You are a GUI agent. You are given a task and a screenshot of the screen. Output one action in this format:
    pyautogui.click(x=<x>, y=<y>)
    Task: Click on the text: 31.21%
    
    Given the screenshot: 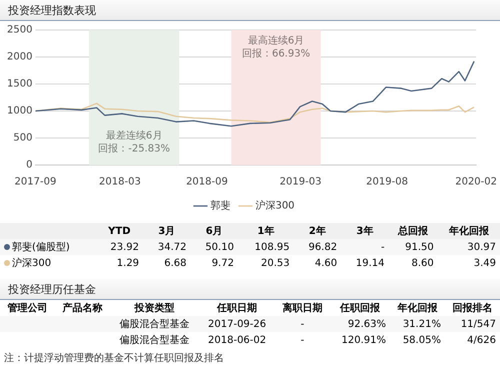 What is the action you would take?
    pyautogui.click(x=422, y=325)
    